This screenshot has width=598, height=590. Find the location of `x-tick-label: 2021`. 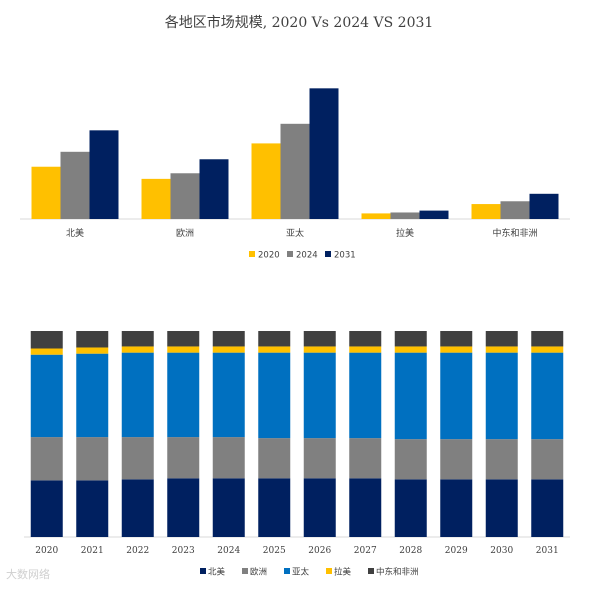

x-tick-label: 2021 is located at coordinates (92, 551).